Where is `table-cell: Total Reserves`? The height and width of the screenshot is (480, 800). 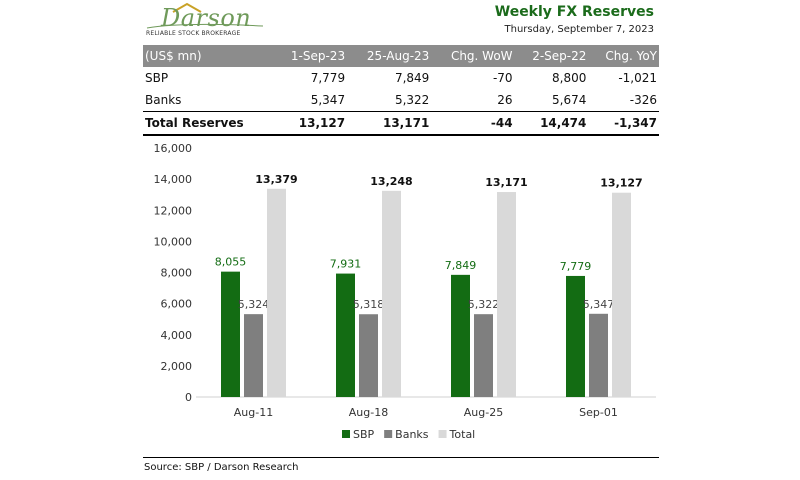 table-cell: Total Reserves is located at coordinates (208, 123).